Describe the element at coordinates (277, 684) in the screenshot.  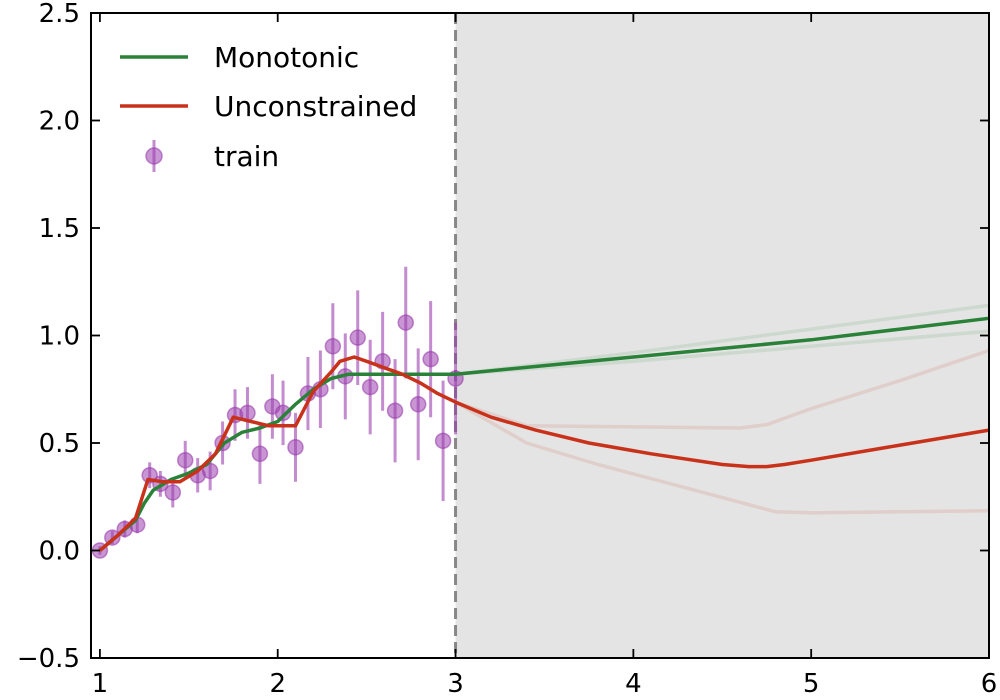
I see `x-tick-label: 2` at that location.